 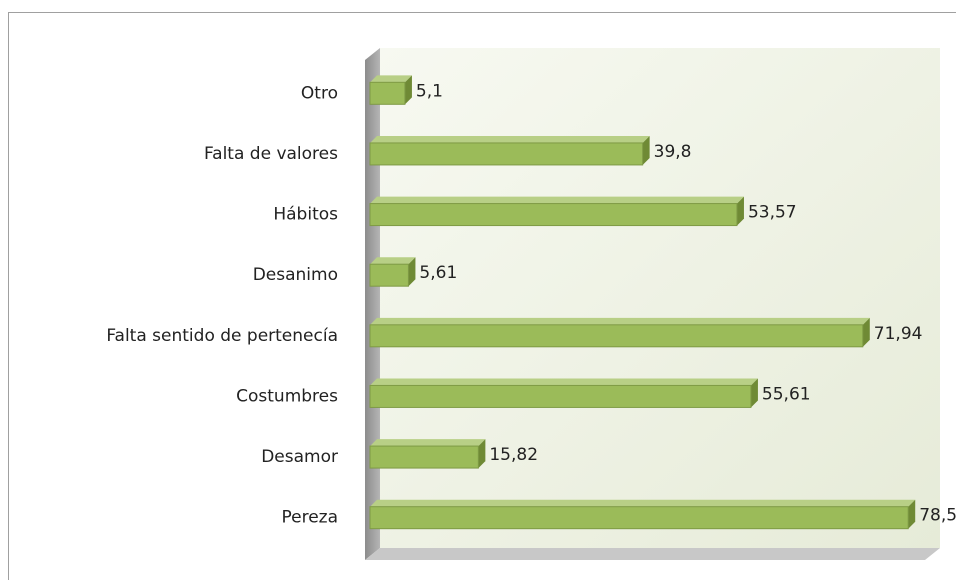 What do you see at coordinates (513, 455) in the screenshot?
I see `value-label: 15,82` at bounding box center [513, 455].